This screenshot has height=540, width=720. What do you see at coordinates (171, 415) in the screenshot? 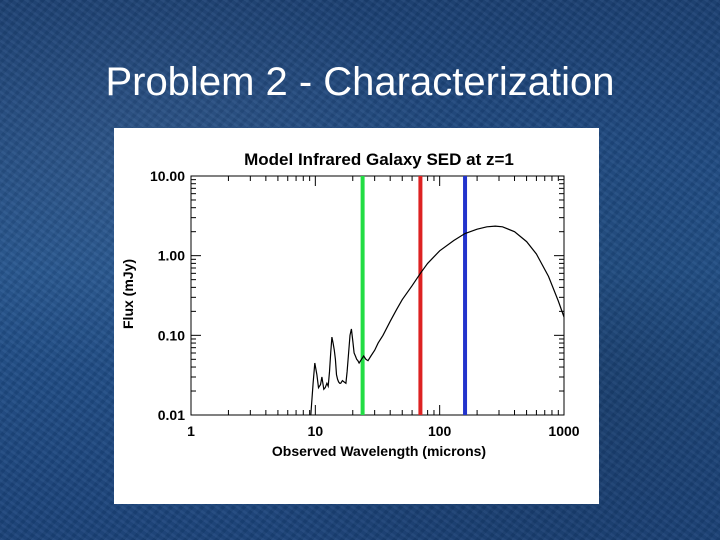
I see `y-tick-label: 0.01` at bounding box center [171, 415].